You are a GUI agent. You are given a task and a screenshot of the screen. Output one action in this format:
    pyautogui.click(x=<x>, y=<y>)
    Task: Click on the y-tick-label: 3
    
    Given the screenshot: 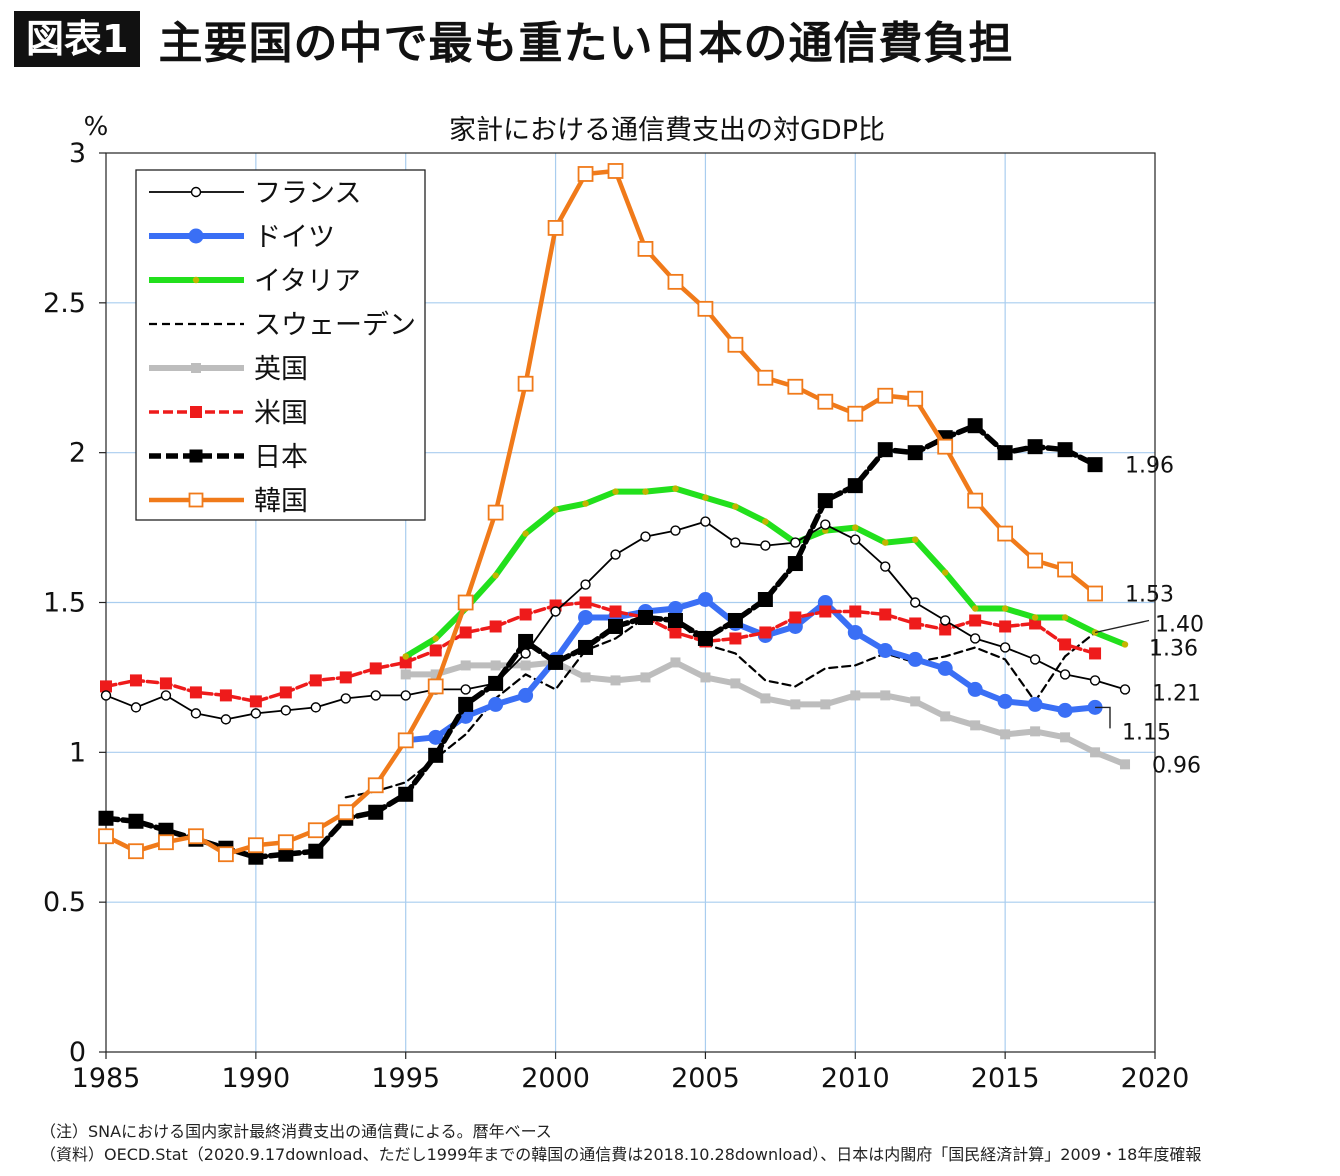 What is the action you would take?
    pyautogui.click(x=77, y=153)
    